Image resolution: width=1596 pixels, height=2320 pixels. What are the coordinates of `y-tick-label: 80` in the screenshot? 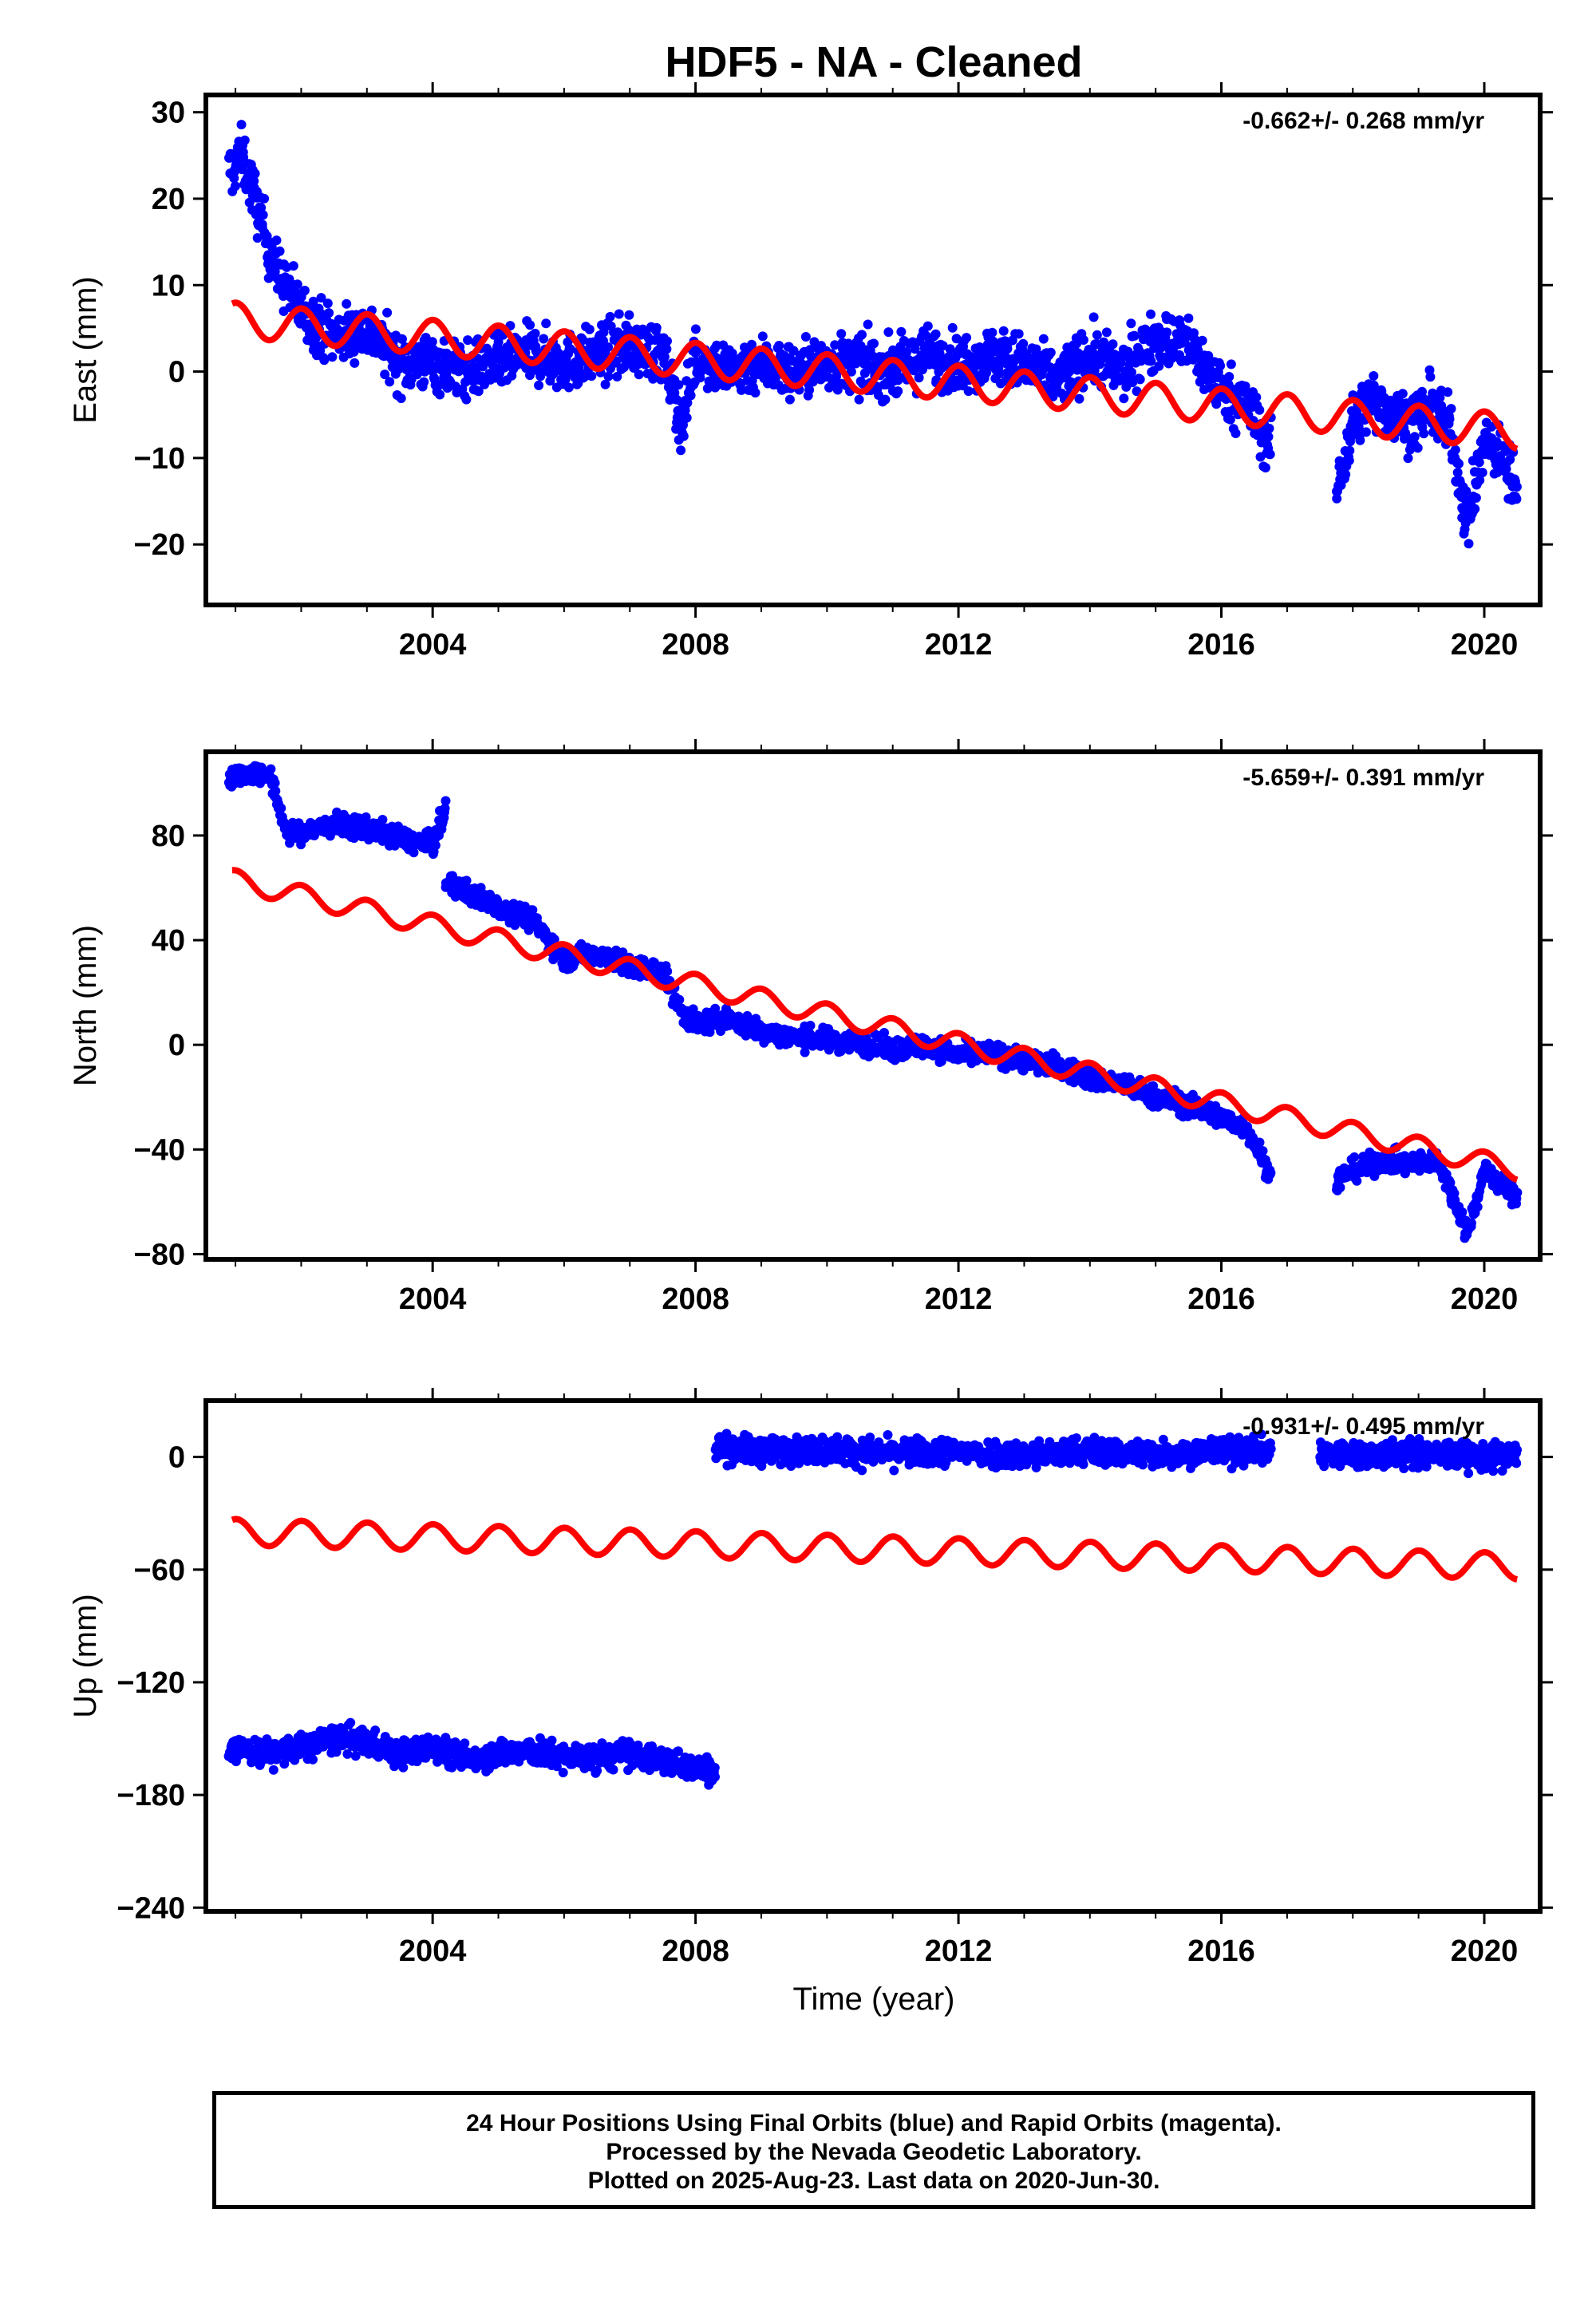 It's located at (168, 836).